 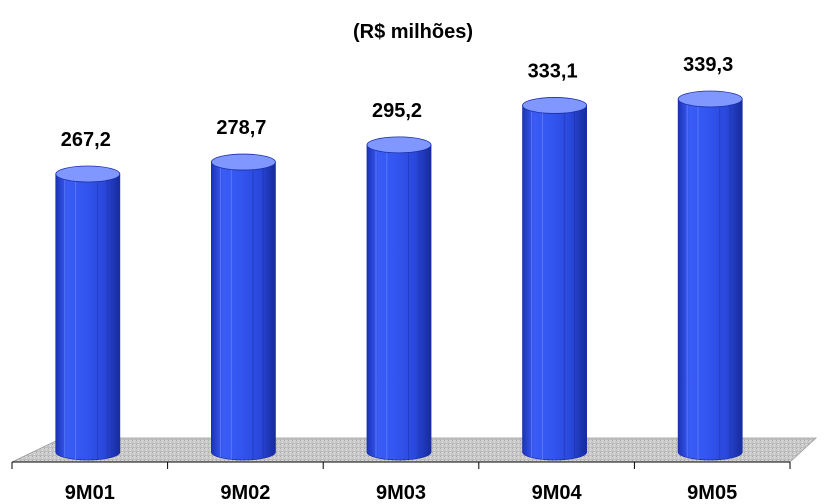 I want to click on value-label-9m02: 278,7, so click(x=241, y=128).